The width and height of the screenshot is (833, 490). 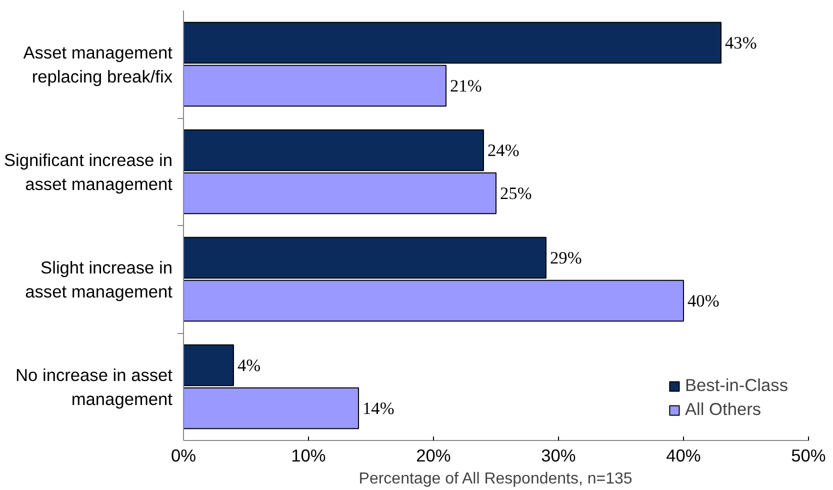 I want to click on data-label: 43%, so click(x=741, y=42).